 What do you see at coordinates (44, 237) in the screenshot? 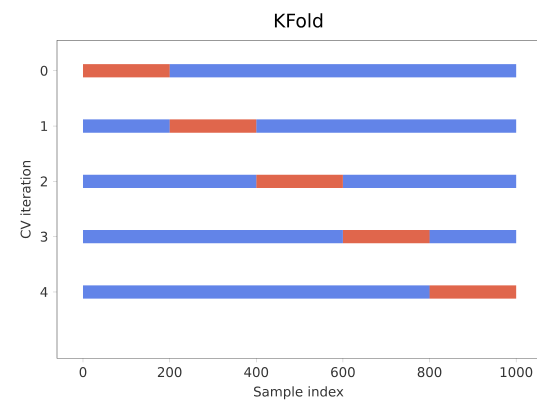
I see `y-tick-label: 3` at bounding box center [44, 237].